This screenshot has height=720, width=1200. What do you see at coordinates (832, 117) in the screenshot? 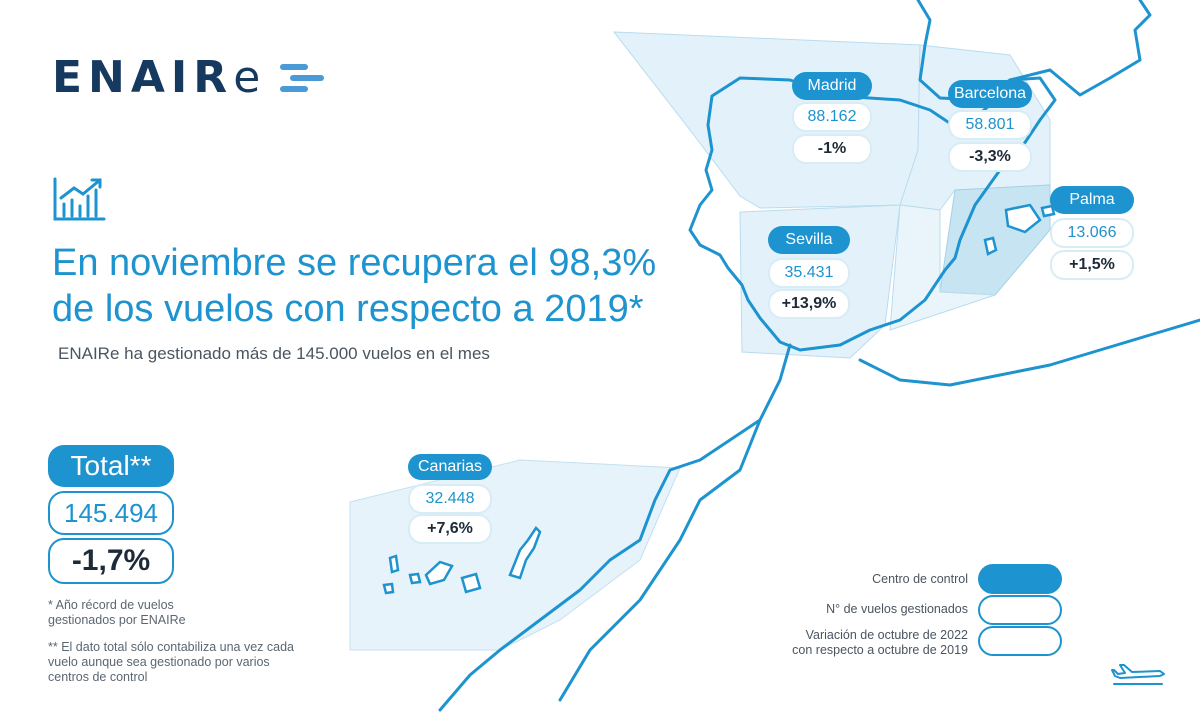
I see `madrid-flights: 88.162` at bounding box center [832, 117].